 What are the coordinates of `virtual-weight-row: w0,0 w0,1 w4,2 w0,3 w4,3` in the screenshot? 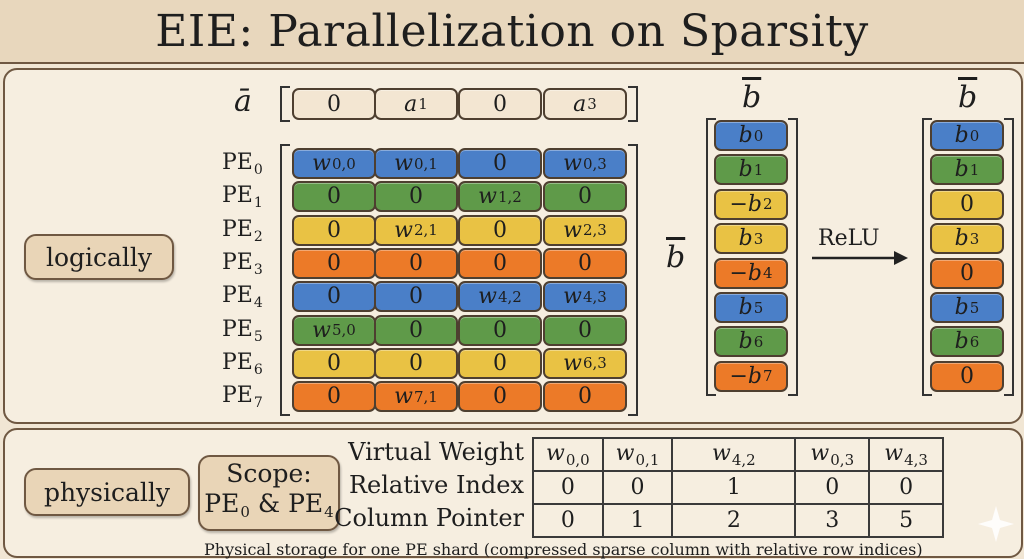 It's located at (738, 454).